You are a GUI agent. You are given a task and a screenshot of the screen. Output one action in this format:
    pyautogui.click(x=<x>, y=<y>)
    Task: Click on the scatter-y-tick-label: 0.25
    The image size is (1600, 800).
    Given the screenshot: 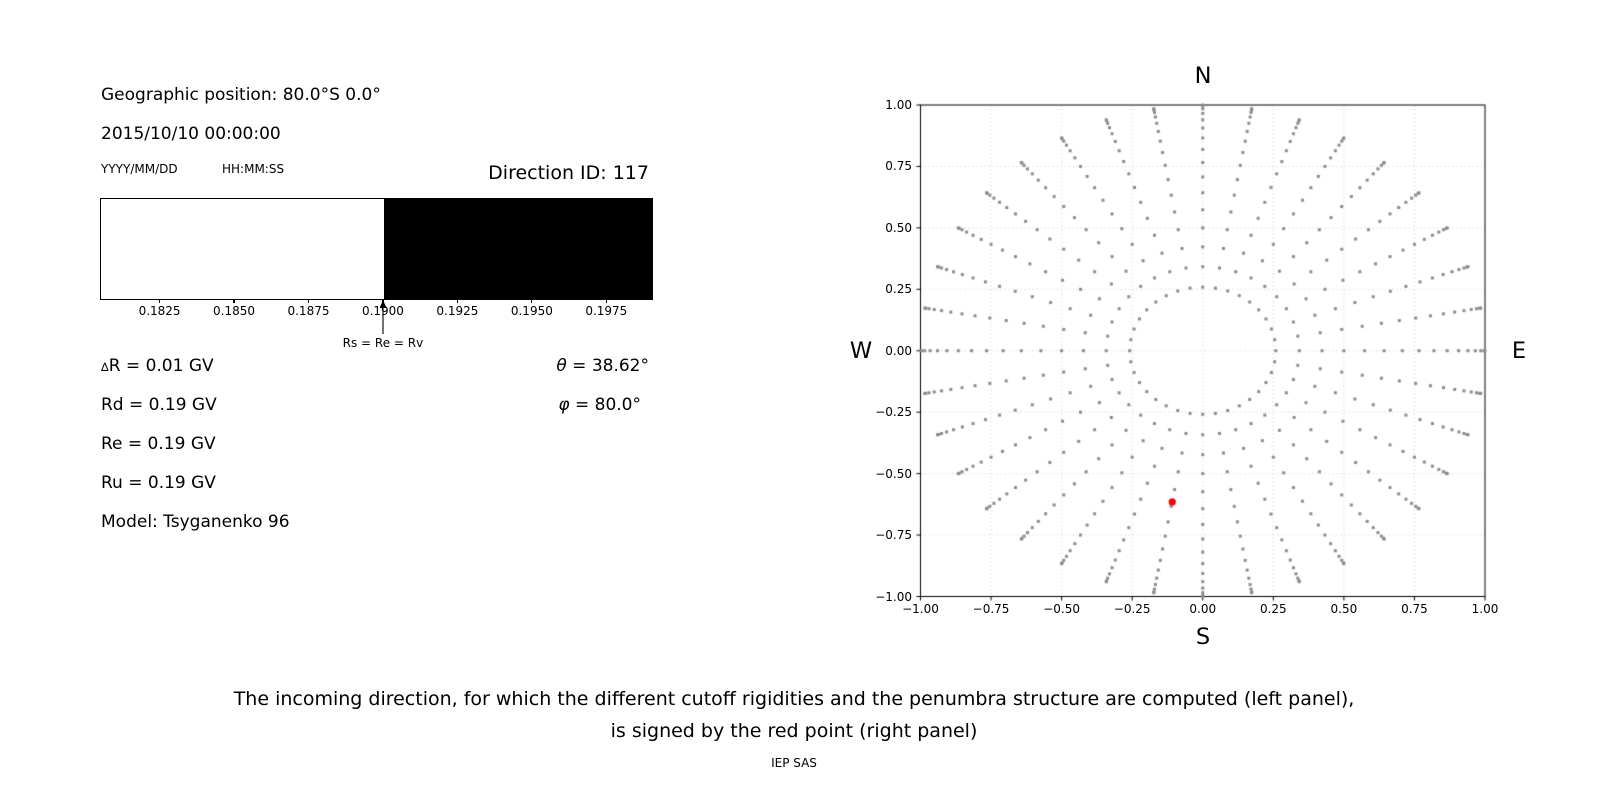 What is the action you would take?
    pyautogui.click(x=898, y=289)
    